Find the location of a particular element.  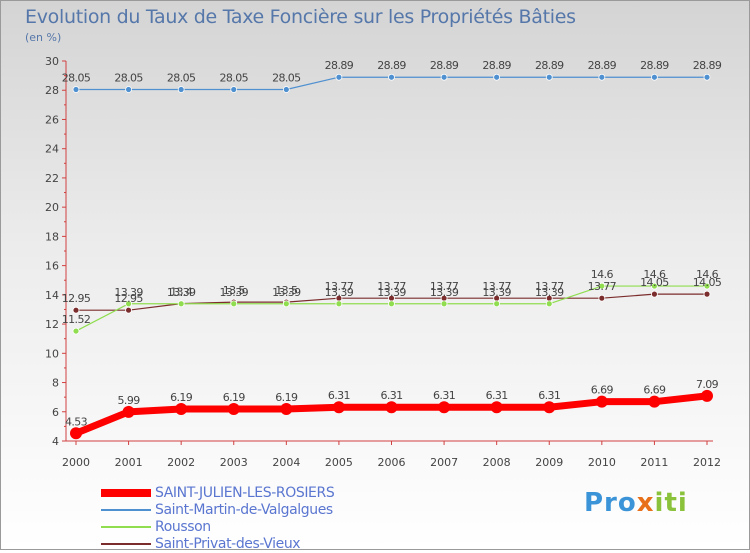

legend-label: Saint-Martin-de-Valgalgues is located at coordinates (244, 510).